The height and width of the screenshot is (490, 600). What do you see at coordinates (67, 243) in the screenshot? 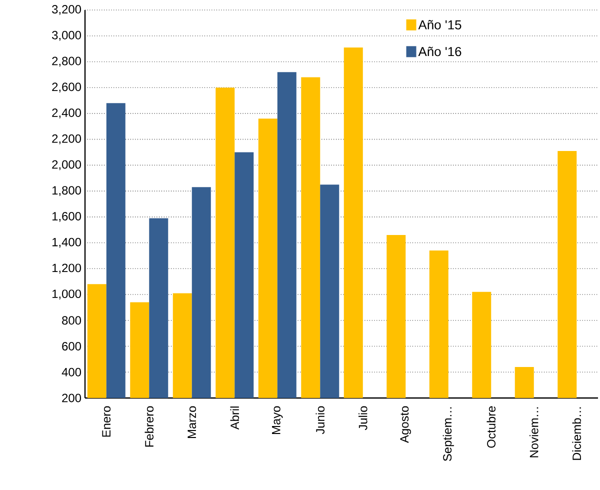
I see `y-tick-label: 1,400` at bounding box center [67, 243].